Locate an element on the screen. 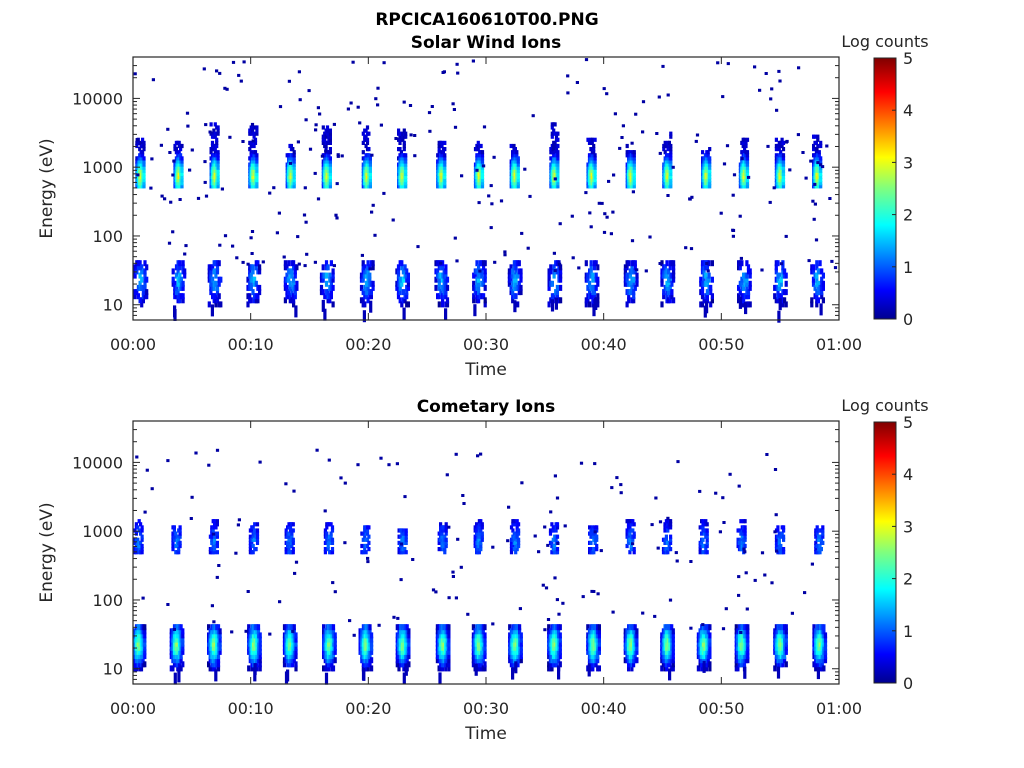 The image size is (1024, 768). y-axis-label: Energy (eV) is located at coordinates (47, 188).